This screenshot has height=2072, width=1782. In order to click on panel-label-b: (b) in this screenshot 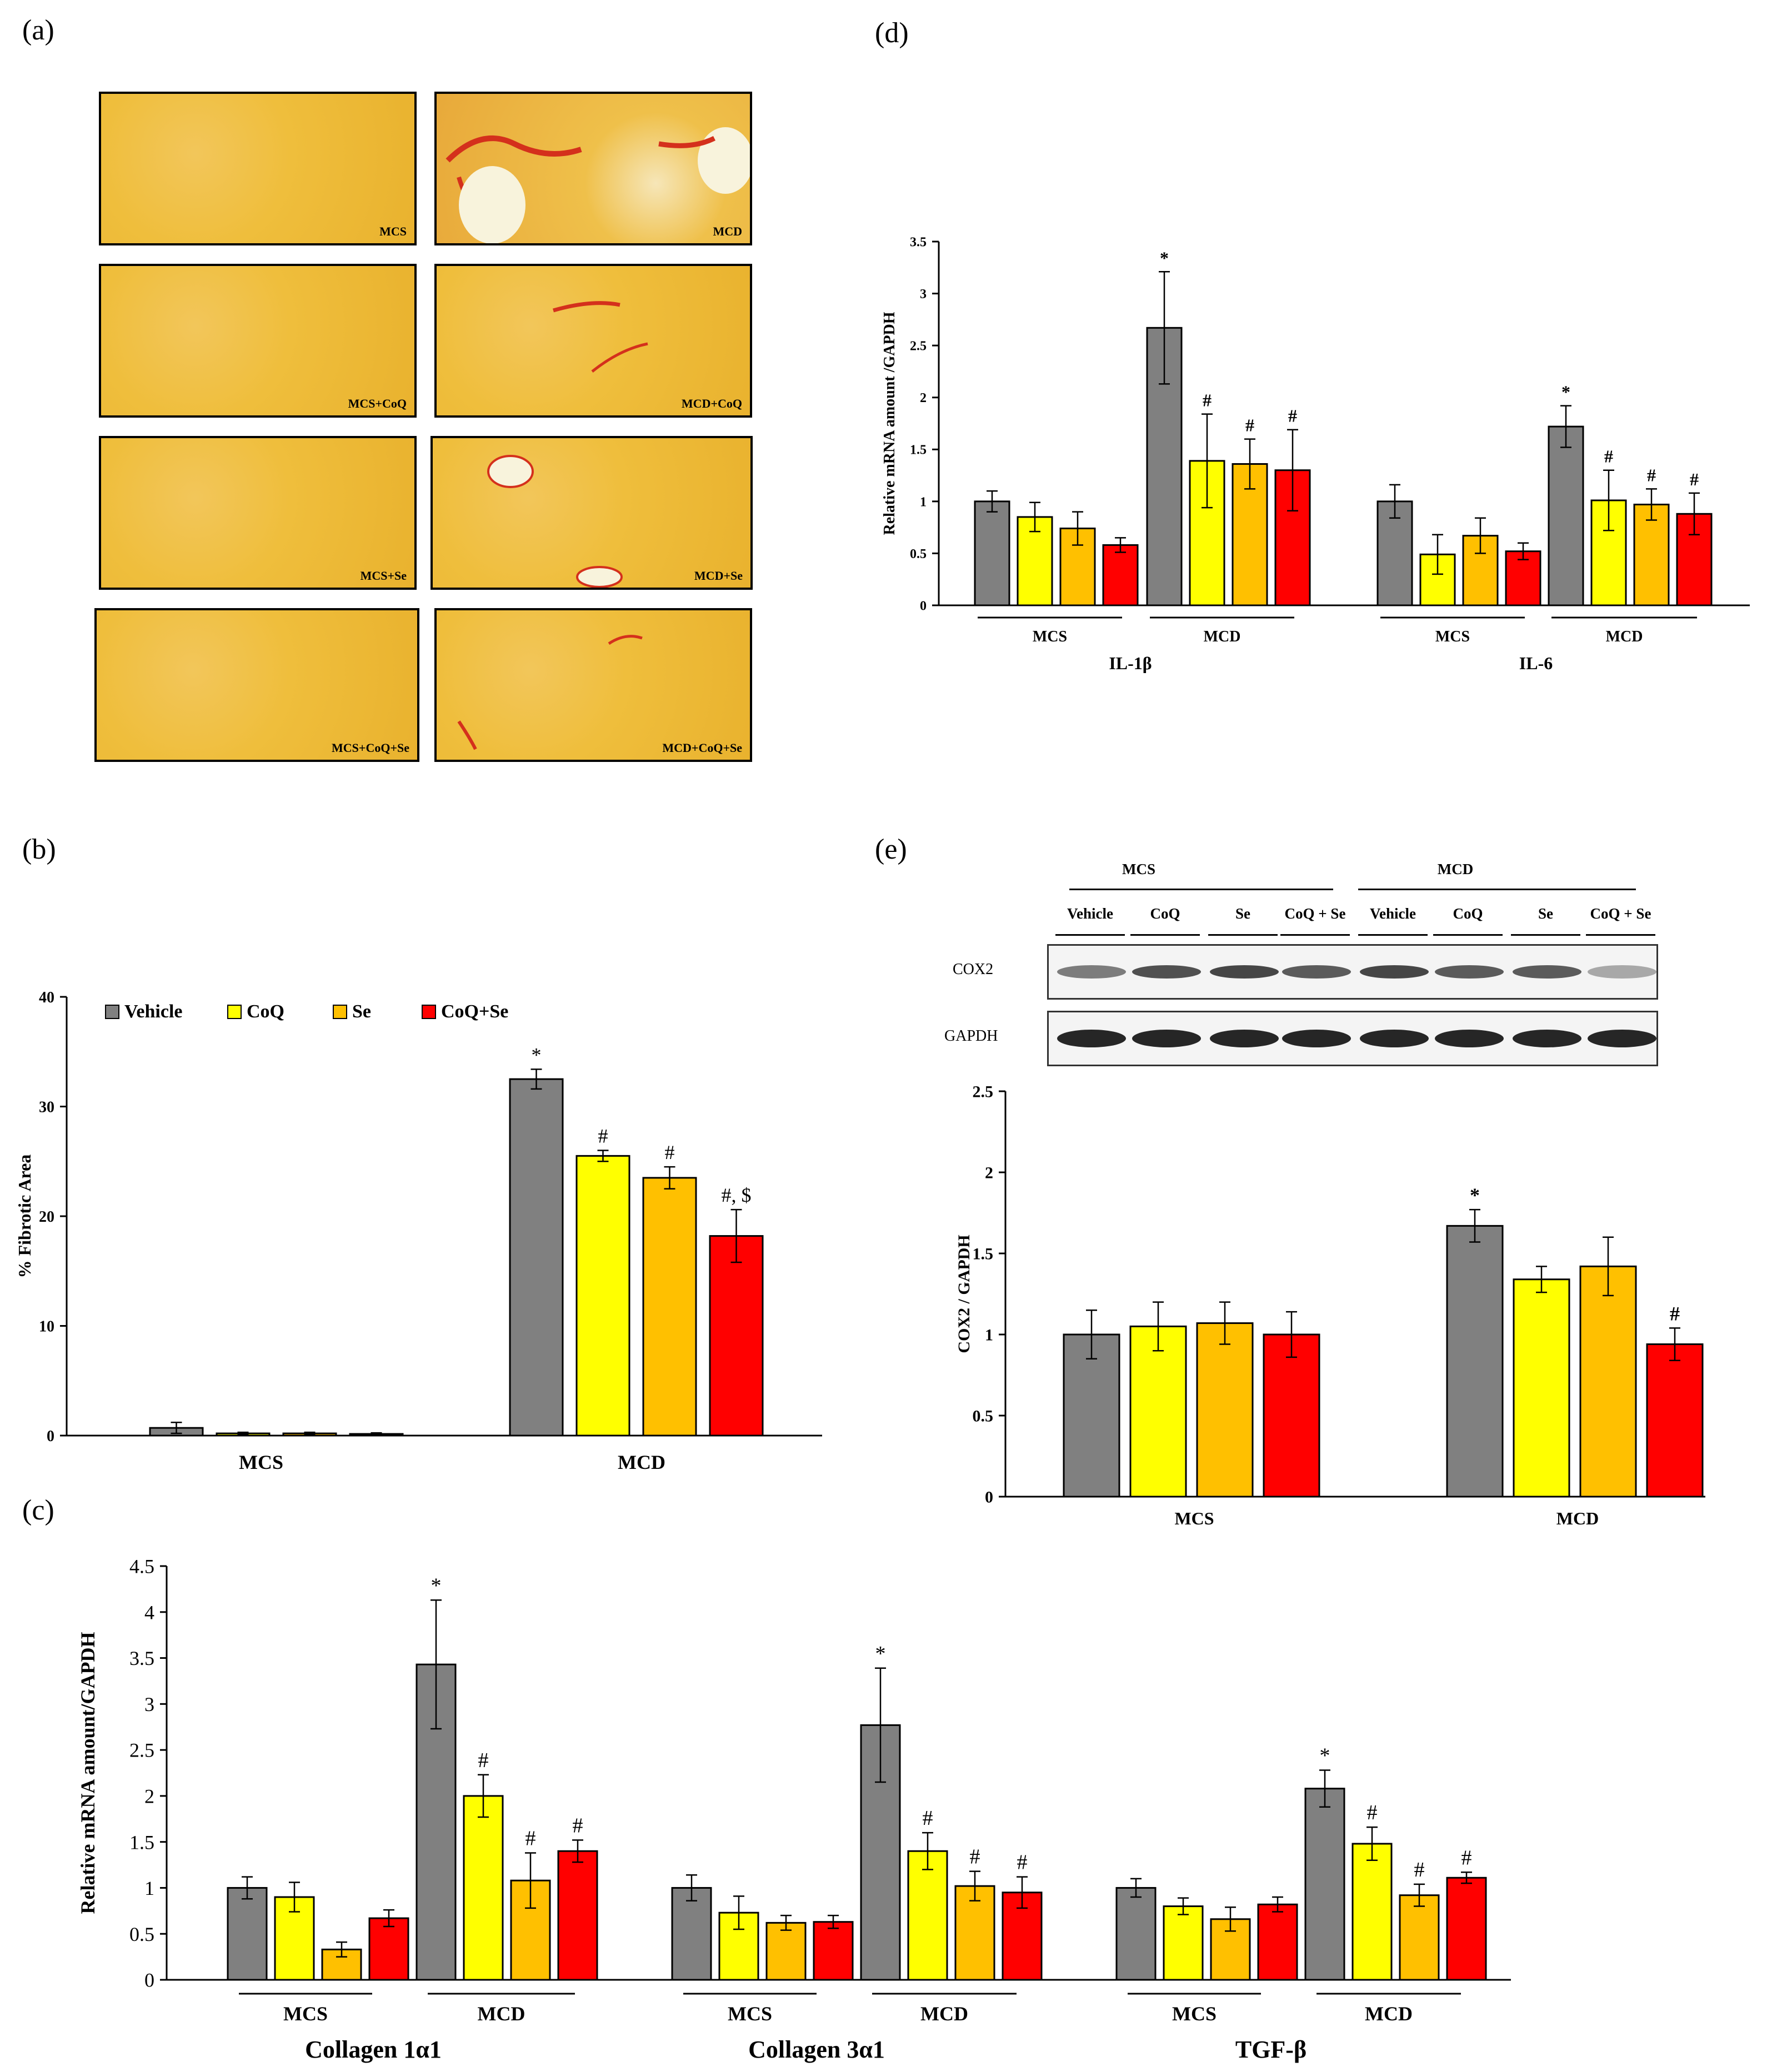, I will do `click(39, 849)`.